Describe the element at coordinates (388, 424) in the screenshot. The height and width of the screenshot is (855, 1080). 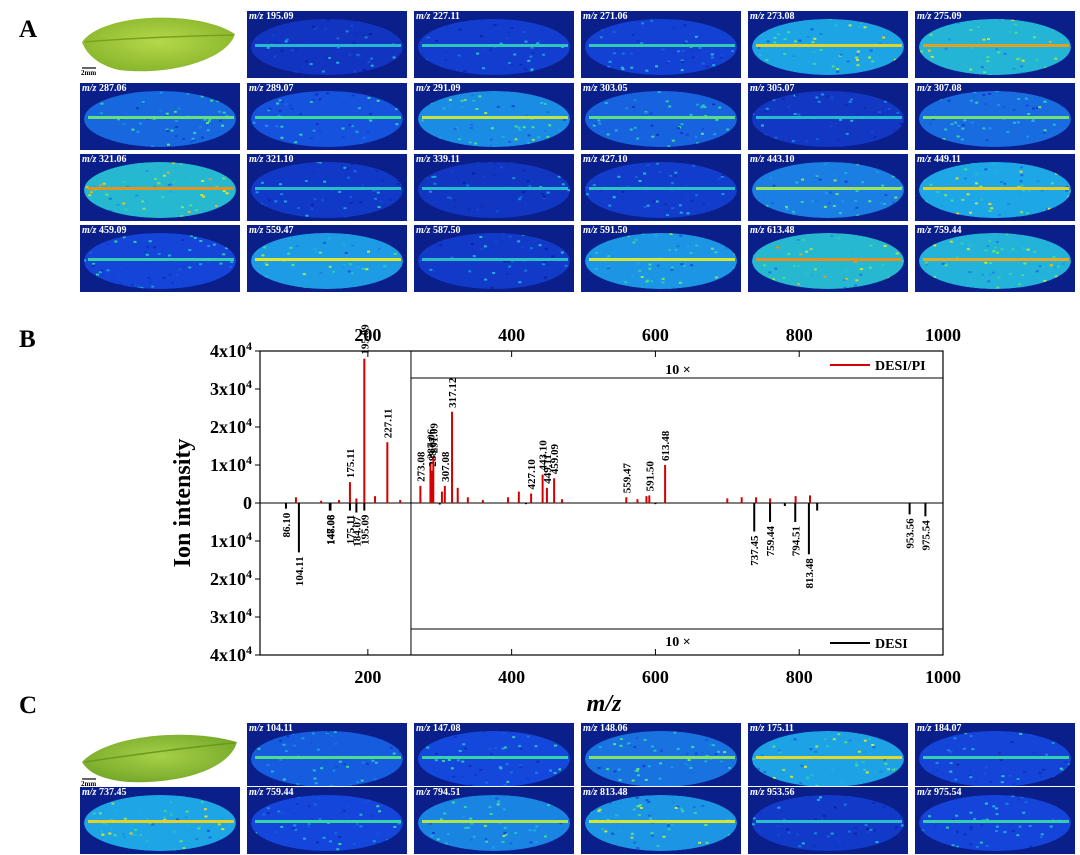
I see `peak-label: 227.11` at that location.